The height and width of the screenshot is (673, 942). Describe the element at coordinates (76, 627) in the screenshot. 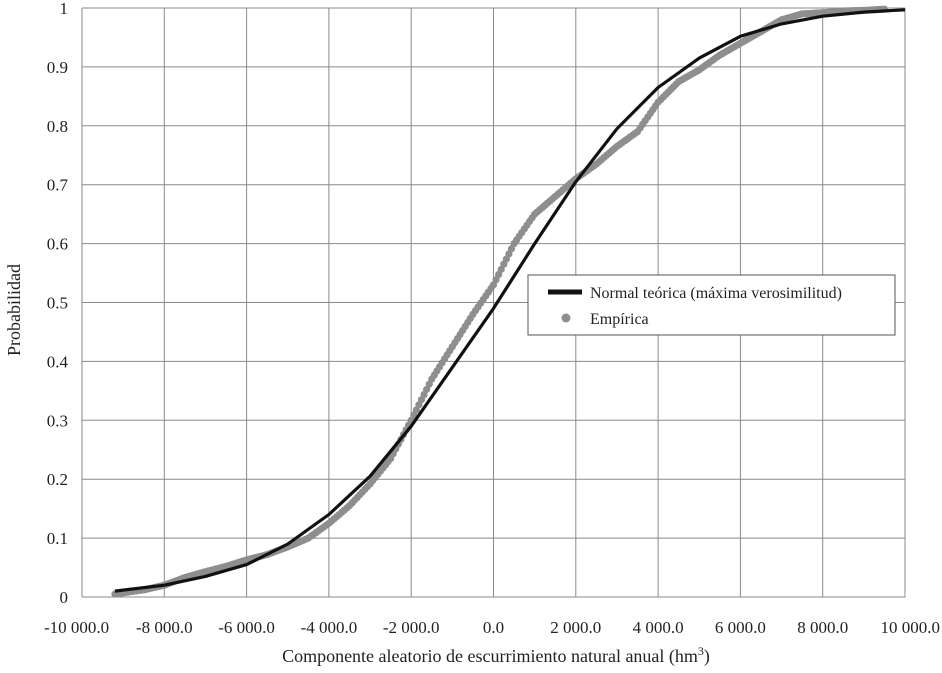

I see `x-tick-label: -10 000.0` at that location.